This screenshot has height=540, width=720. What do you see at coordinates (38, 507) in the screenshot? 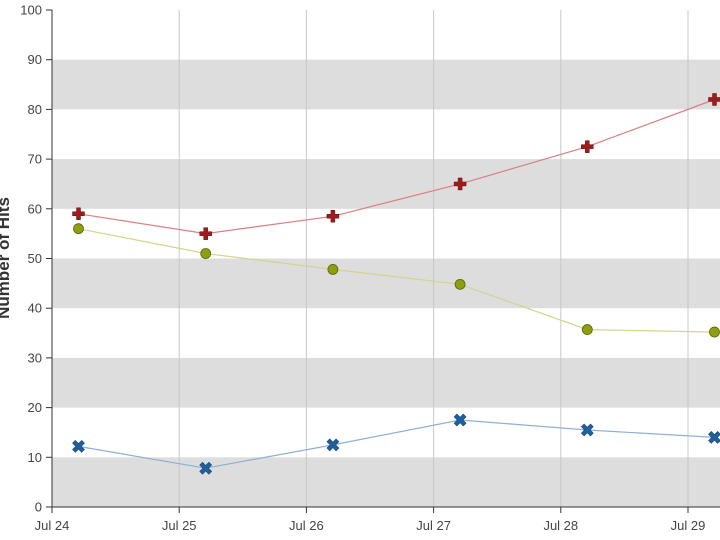
I see `y-tick-label: 0` at bounding box center [38, 507].